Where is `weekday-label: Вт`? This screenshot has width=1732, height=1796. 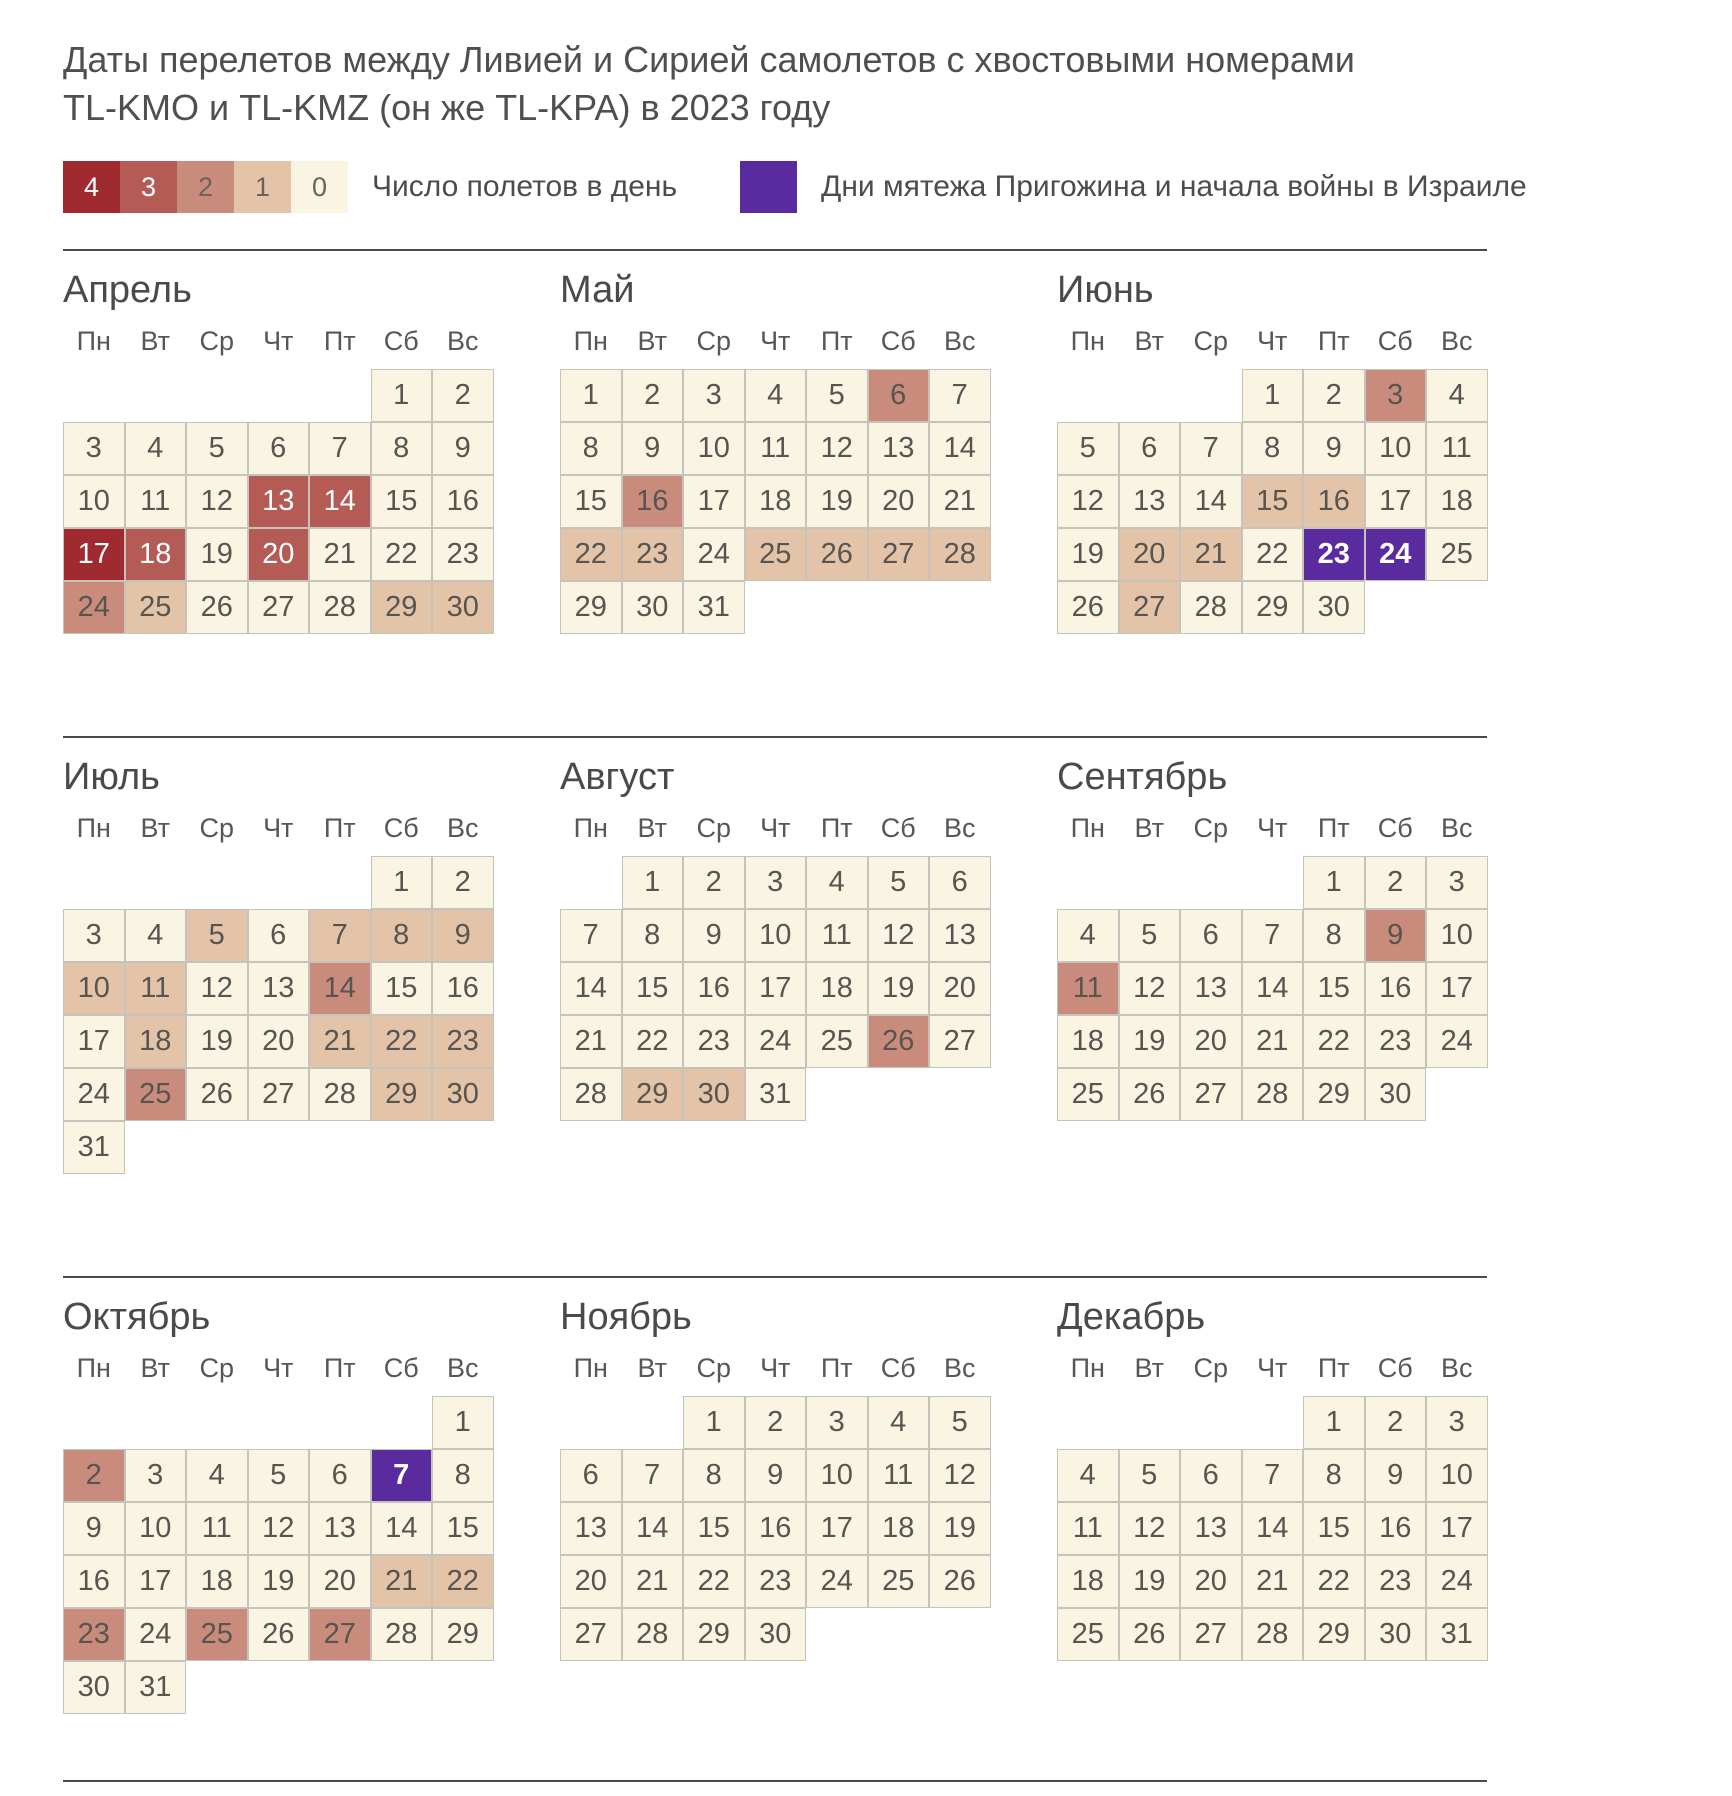 weekday-label: Вт is located at coordinates (1149, 341).